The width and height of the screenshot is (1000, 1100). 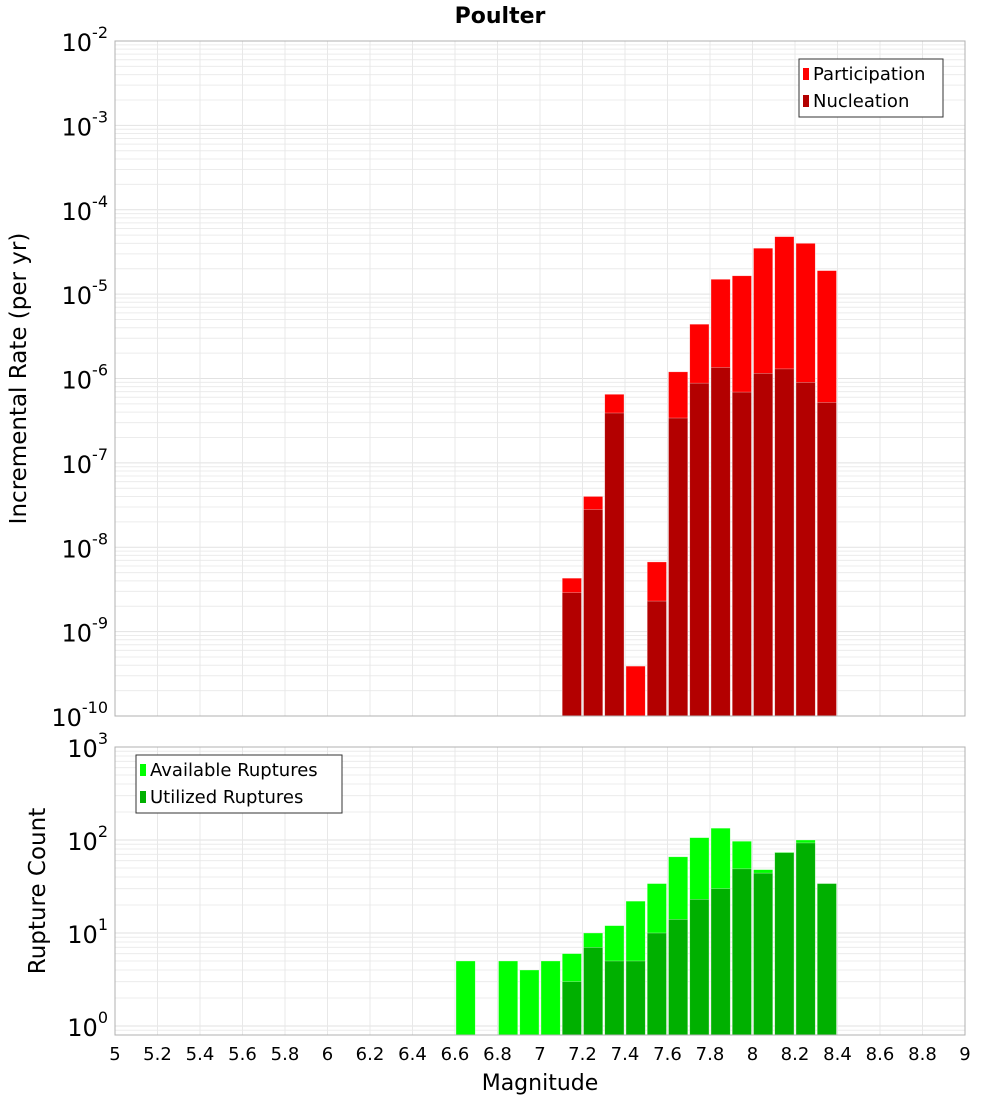 I want to click on x-tick-label: 6.4, so click(x=412, y=1054).